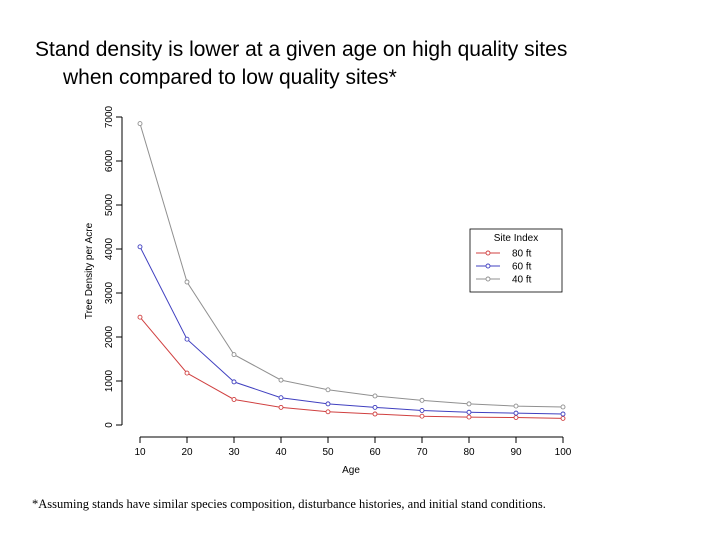 The image size is (720, 540). I want to click on legend-entry-label: 40 ft, so click(522, 280).